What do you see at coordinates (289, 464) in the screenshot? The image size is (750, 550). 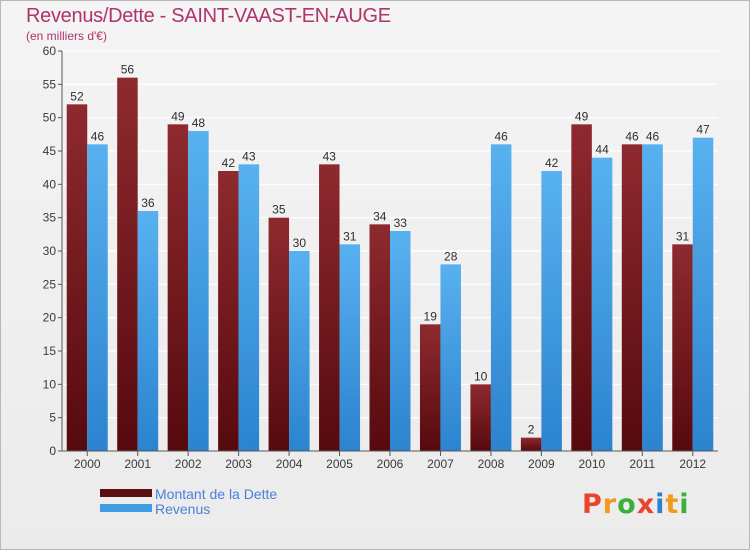 I see `x-tick-label: 2004` at bounding box center [289, 464].